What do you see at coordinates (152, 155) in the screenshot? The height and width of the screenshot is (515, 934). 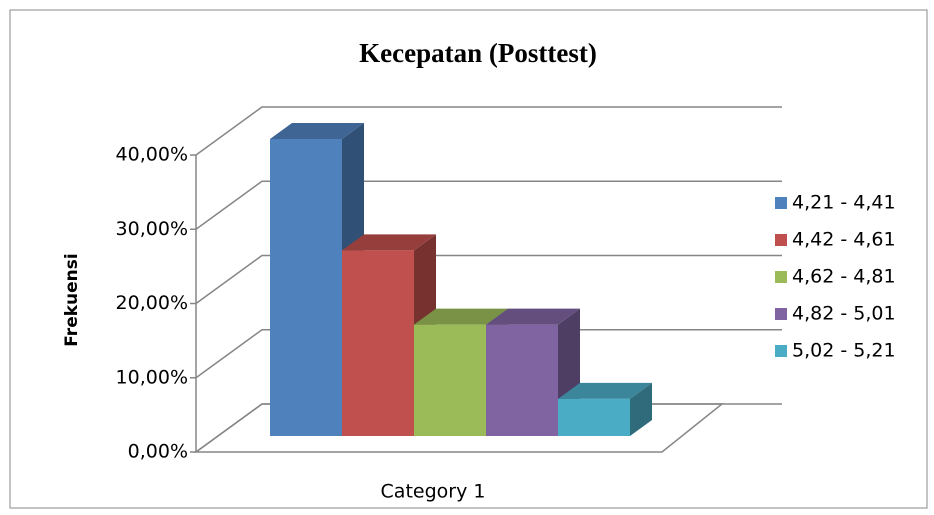 I see `y-tick-label: 40,00%` at bounding box center [152, 155].